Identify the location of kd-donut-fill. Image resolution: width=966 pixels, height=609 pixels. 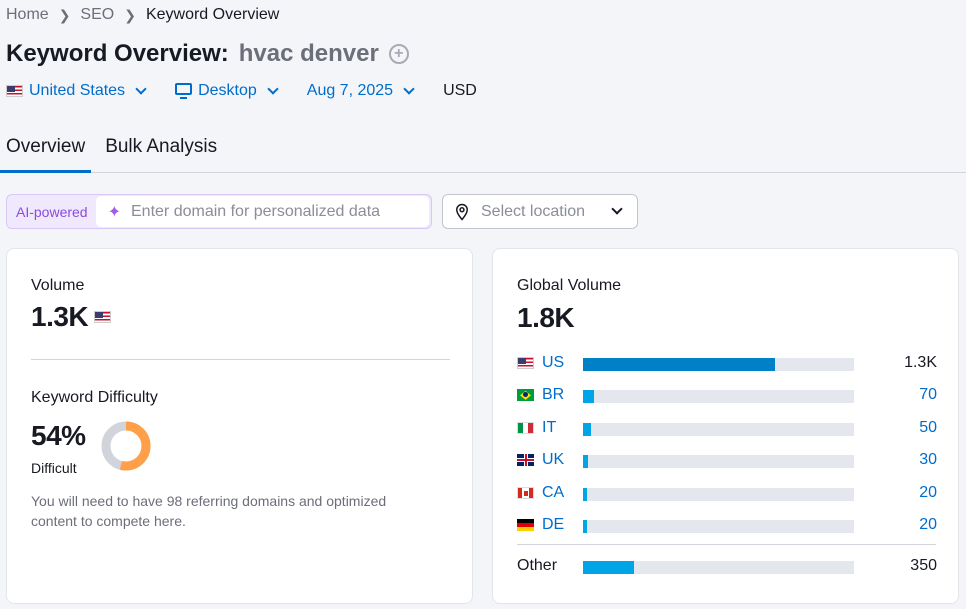
(126, 446).